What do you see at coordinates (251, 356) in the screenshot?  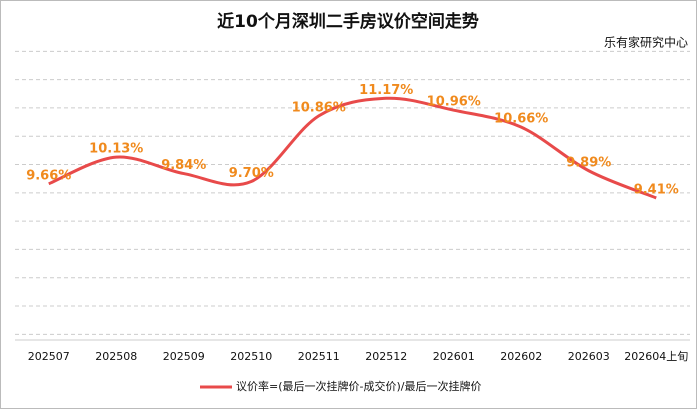 I see `x-tick-label: 202510` at bounding box center [251, 356].